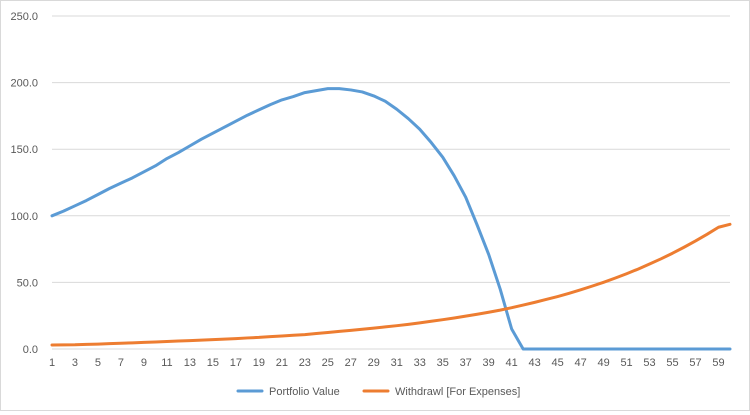 The width and height of the screenshot is (750, 415). What do you see at coordinates (558, 363) in the screenshot?
I see `x-tick-label: 45` at bounding box center [558, 363].